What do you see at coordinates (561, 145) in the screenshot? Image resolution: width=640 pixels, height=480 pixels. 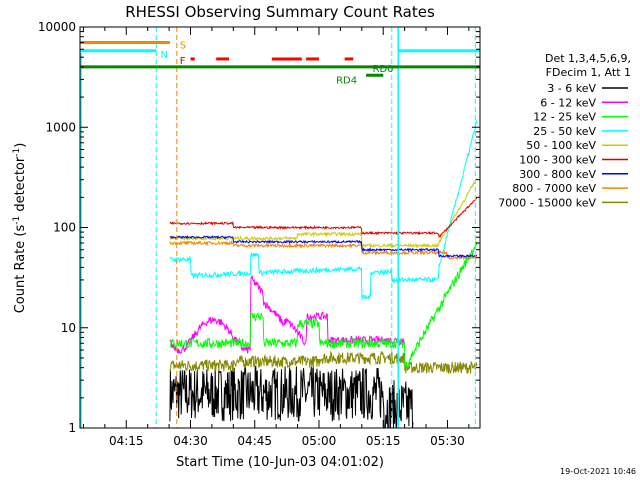 I see `legend-entry-label: 50 - 100 keV` at bounding box center [561, 145].